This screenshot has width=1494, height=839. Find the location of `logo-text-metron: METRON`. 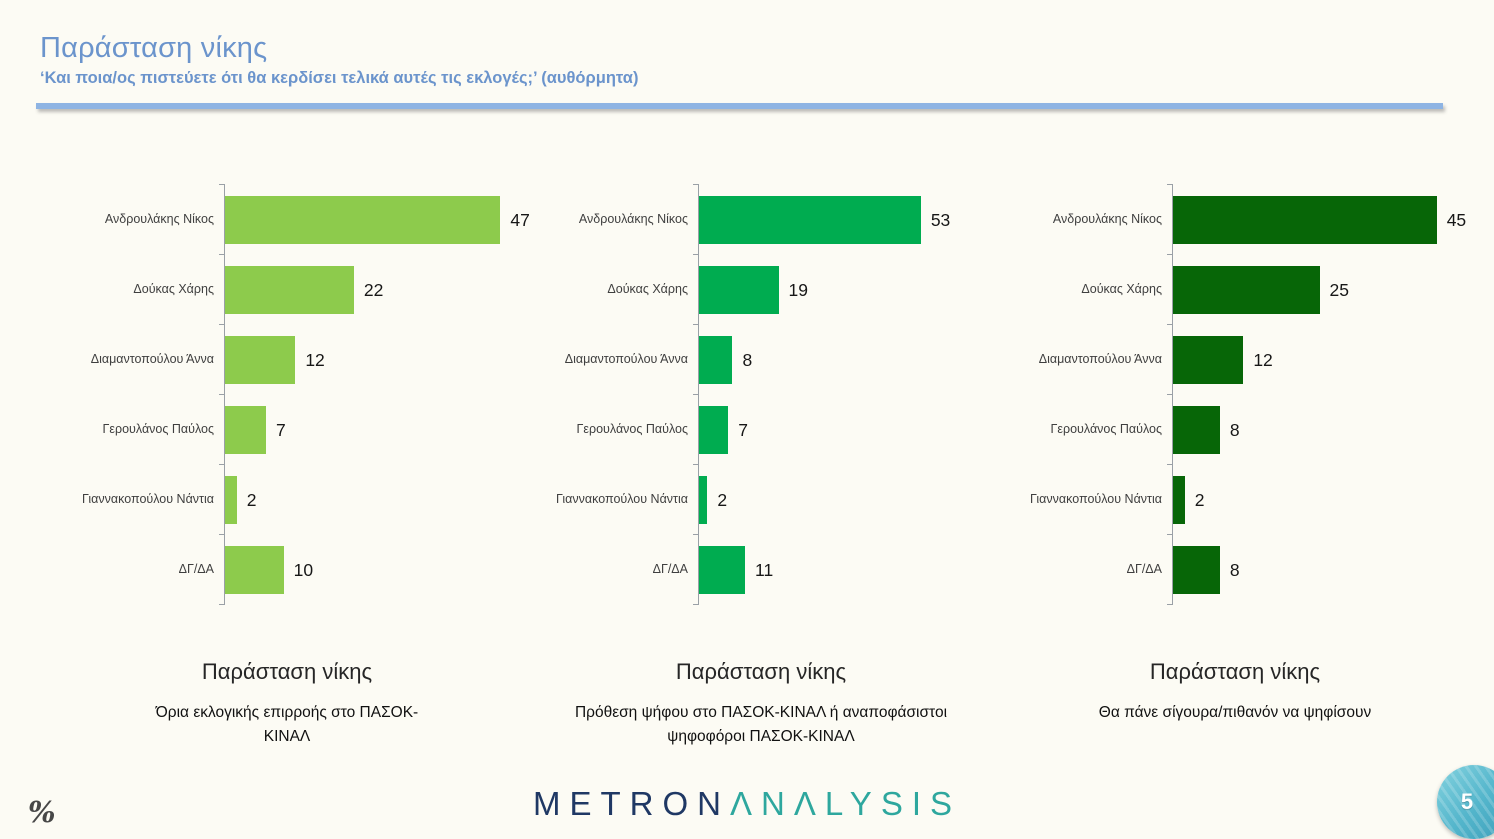

logo-text-metron: METRON is located at coordinates (631, 803).